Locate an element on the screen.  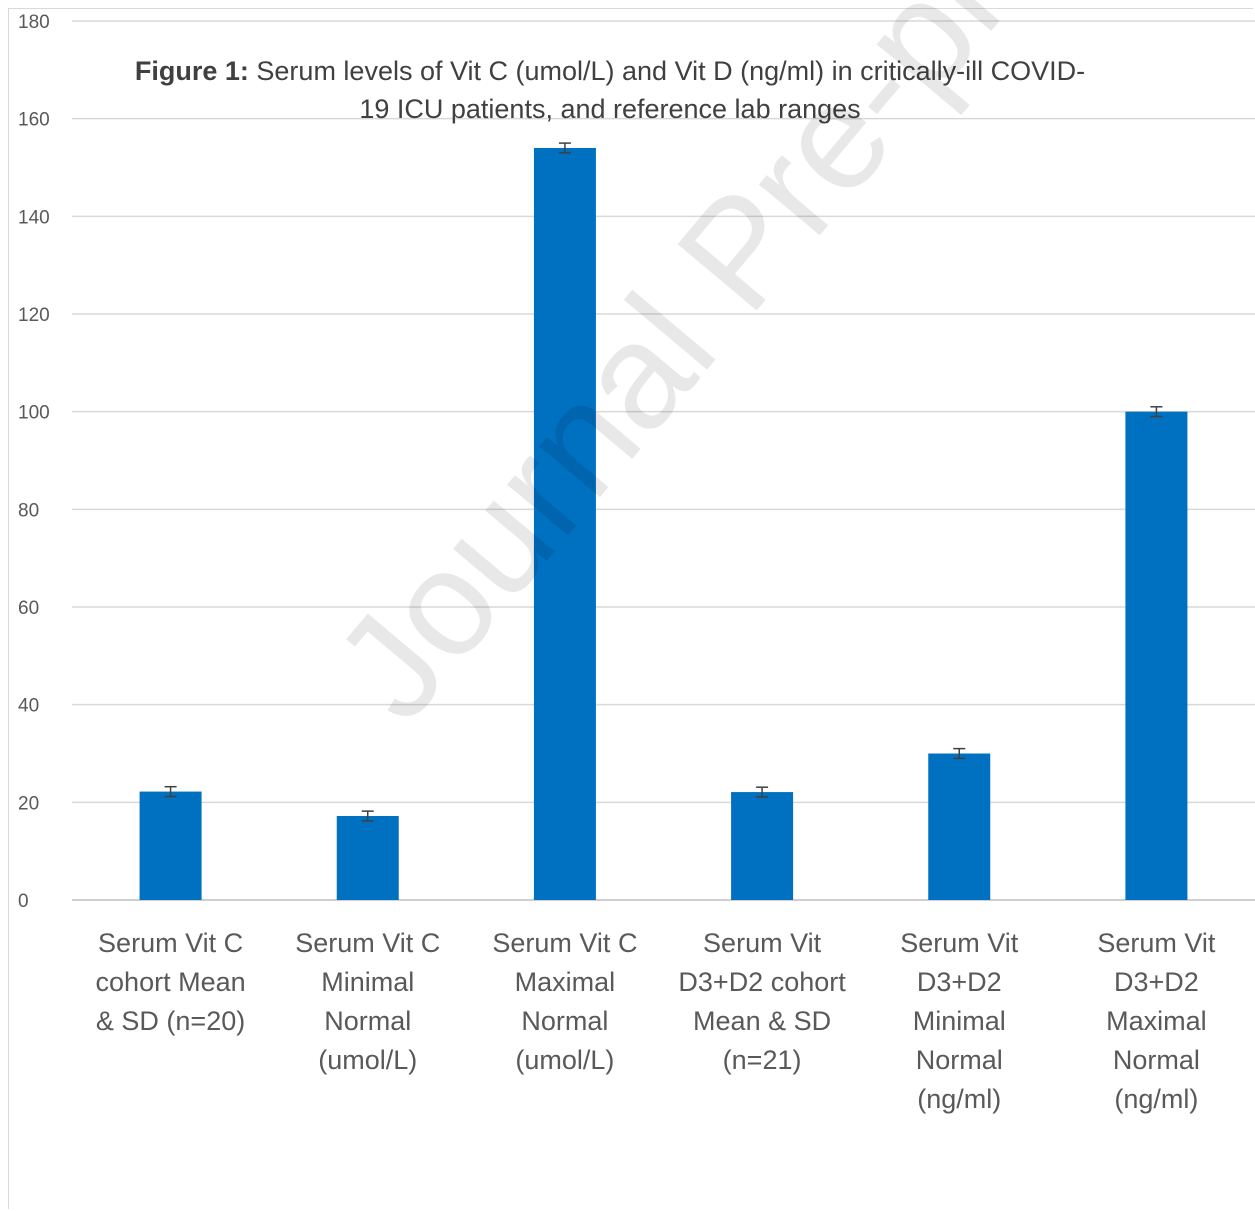
y-tick-label: 80 is located at coordinates (28, 510).